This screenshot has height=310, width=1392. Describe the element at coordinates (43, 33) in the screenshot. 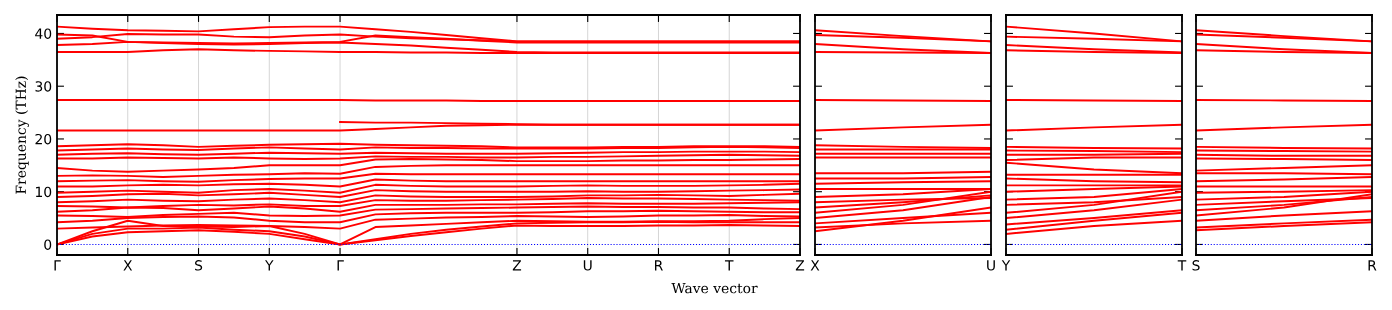

I see `y-tick-label: 40` at that location.